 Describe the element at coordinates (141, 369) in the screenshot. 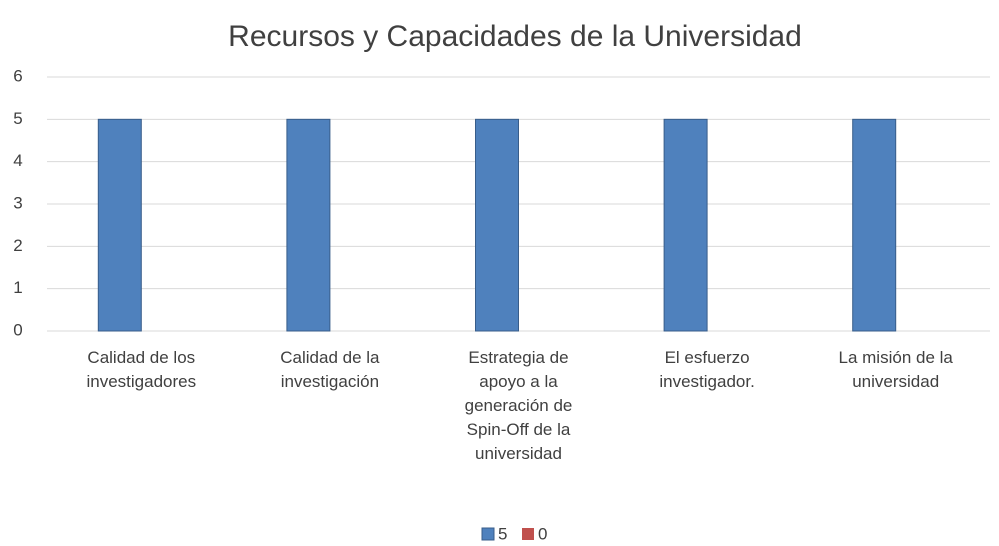

I see `x-tick-label: Calidad de los investigadores` at that location.